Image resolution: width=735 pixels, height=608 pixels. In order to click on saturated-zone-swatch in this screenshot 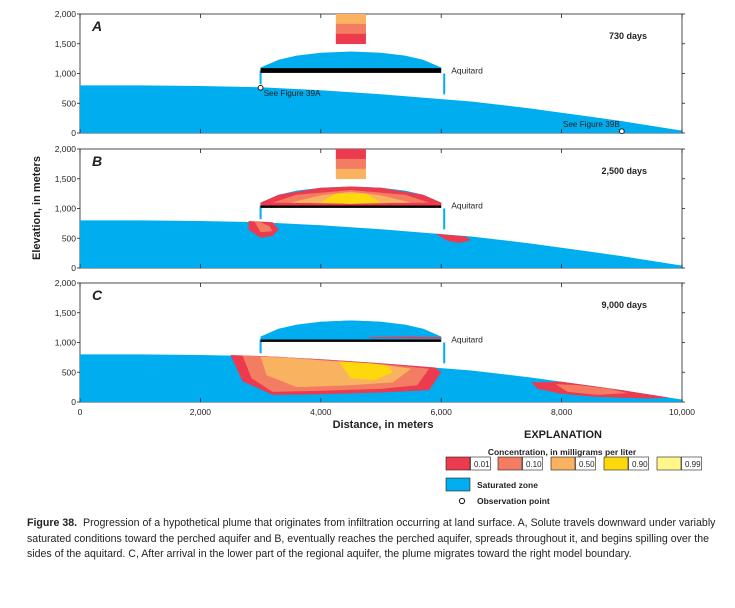, I will do `click(458, 484)`.